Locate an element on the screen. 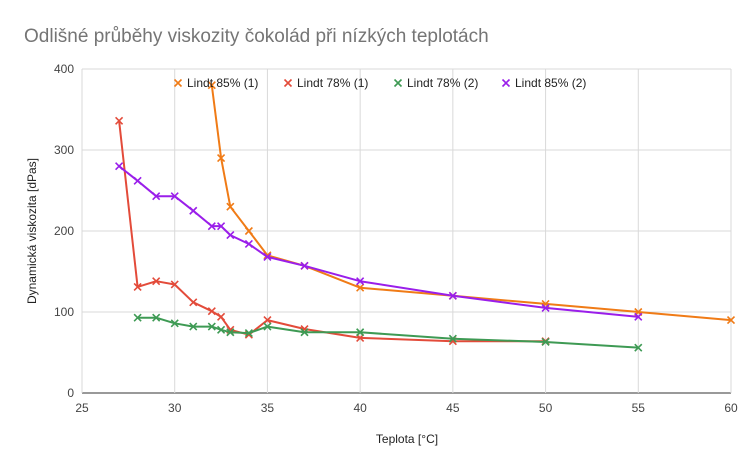 This screenshot has height=469, width=755. x-tick-label: 60 is located at coordinates (731, 408).